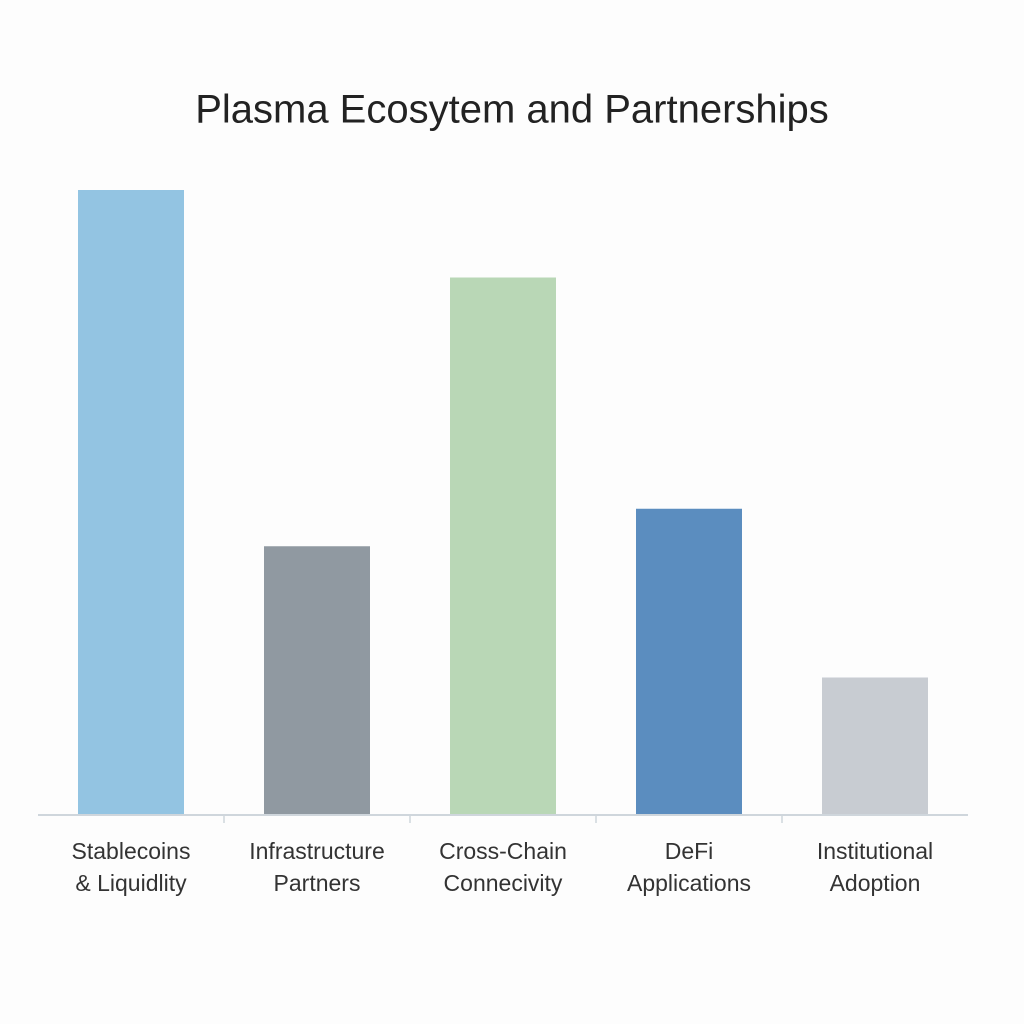 This screenshot has width=1024, height=1024. What do you see at coordinates (503, 851) in the screenshot?
I see `x-tick-label: Cross-Chain` at bounding box center [503, 851].